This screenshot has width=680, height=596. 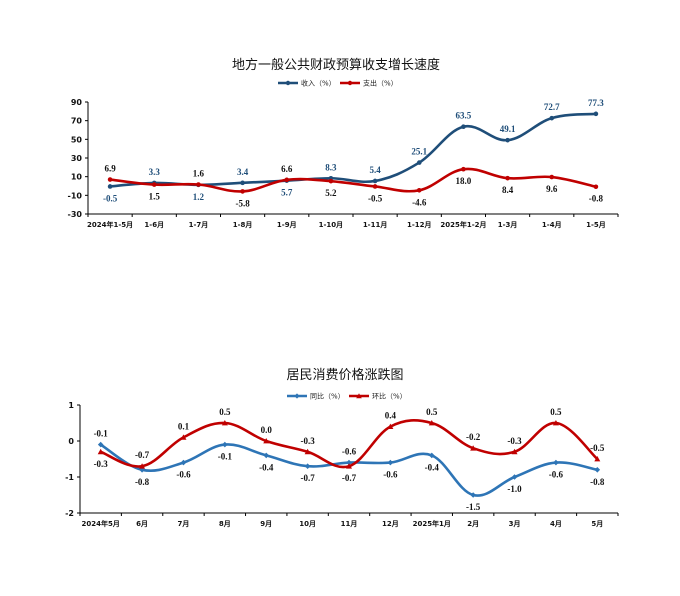 What do you see at coordinates (327, 396) in the screenshot?
I see `legend-entry: 同比（%）` at bounding box center [327, 396].